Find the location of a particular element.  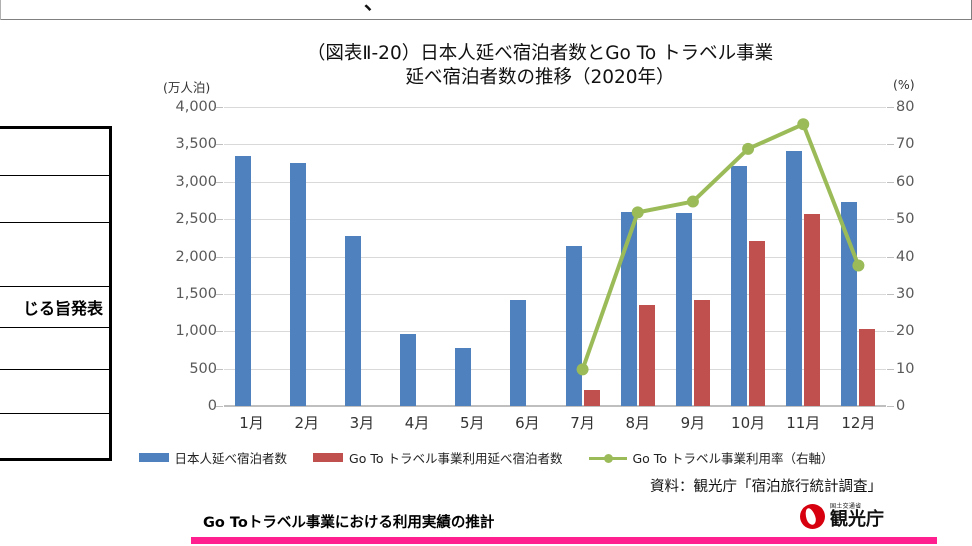

bar-domestic-11月 is located at coordinates (794, 278).